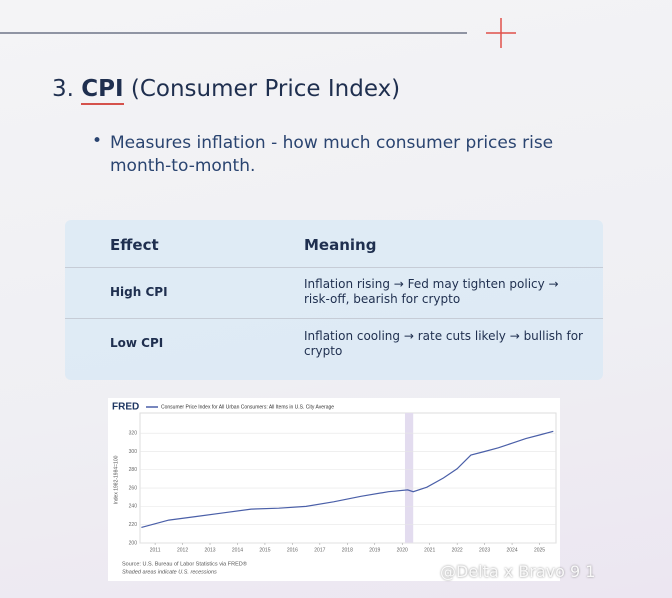 The image size is (672, 598). I want to click on cell: Low CPI, so click(137, 343).